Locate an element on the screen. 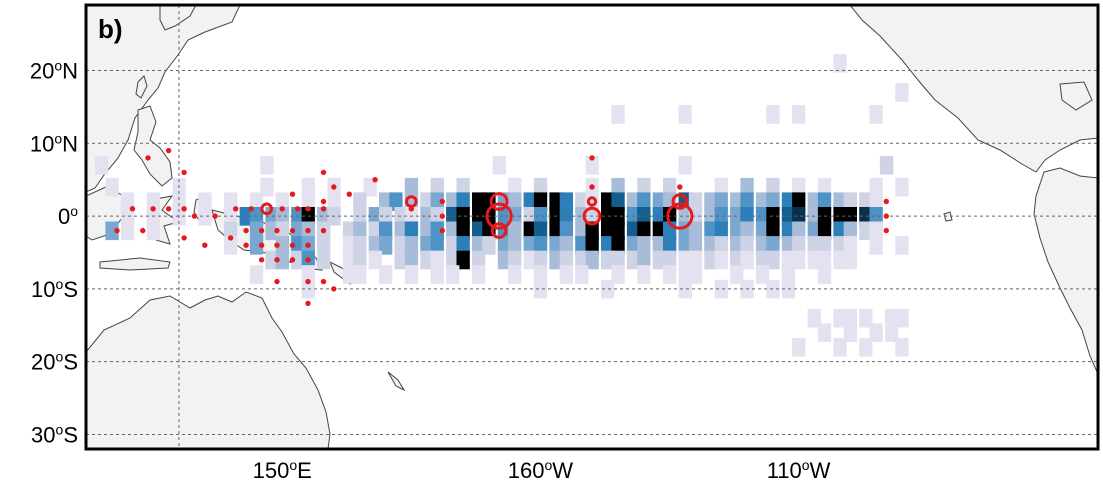 The image size is (1103, 490). asia-mainland is located at coordinates (163, 99).